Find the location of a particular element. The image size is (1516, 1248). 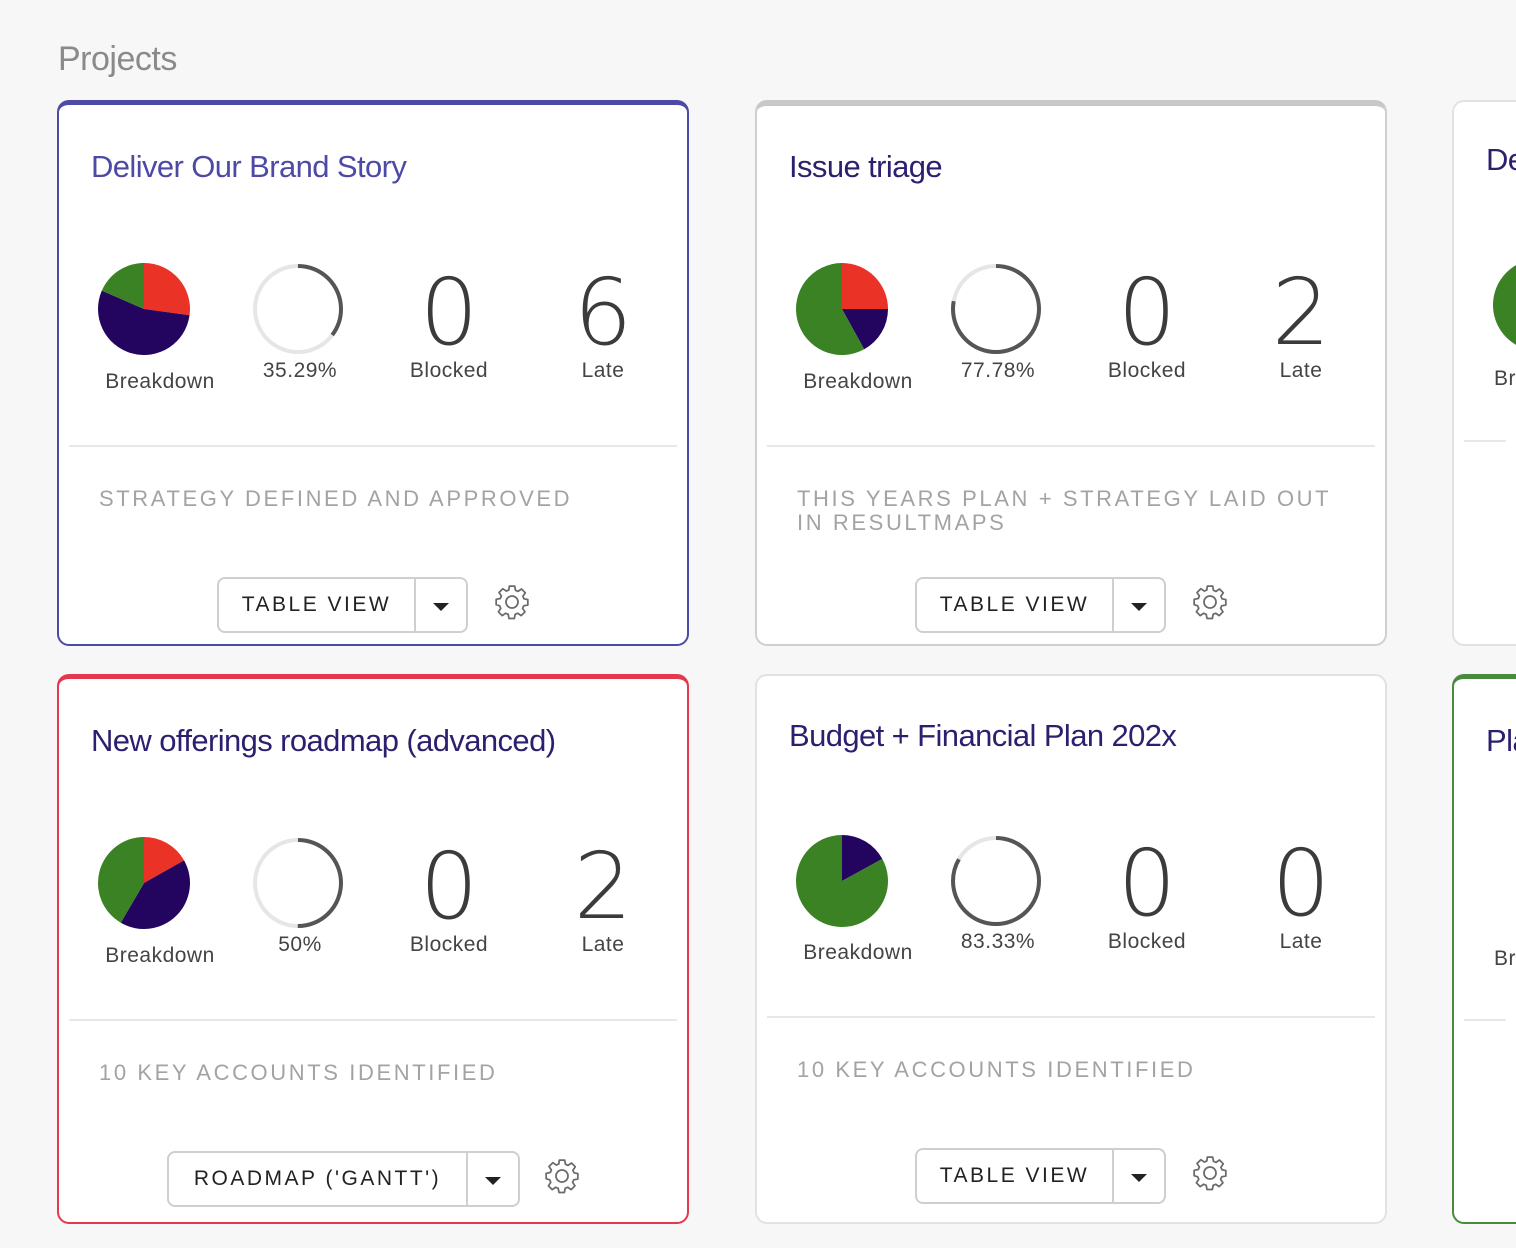

project-card: De Br is located at coordinates (1484, 373).